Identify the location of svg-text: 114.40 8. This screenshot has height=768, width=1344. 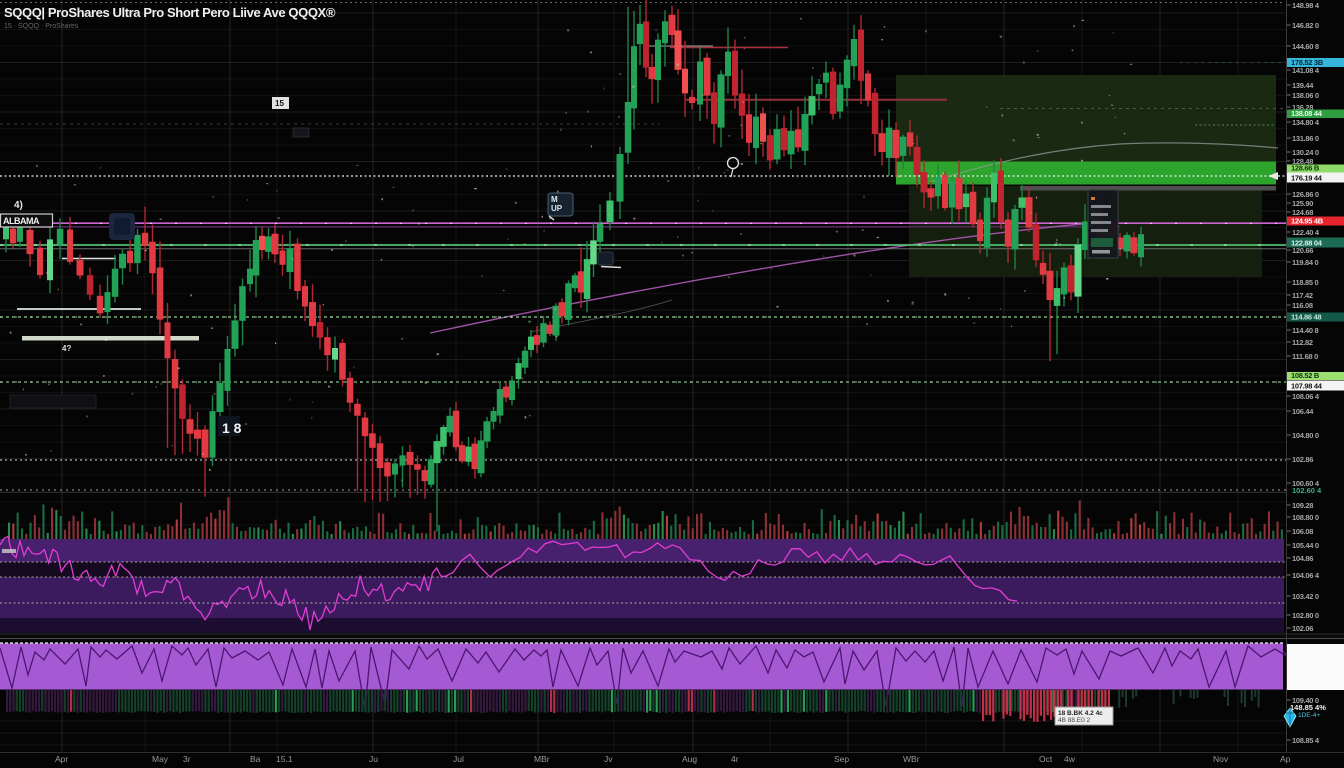
(1305, 330).